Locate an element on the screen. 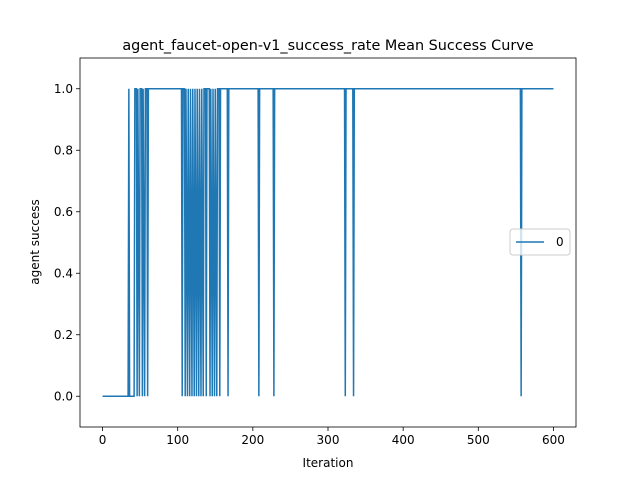  y-axis-label: agent success is located at coordinates (35, 241).